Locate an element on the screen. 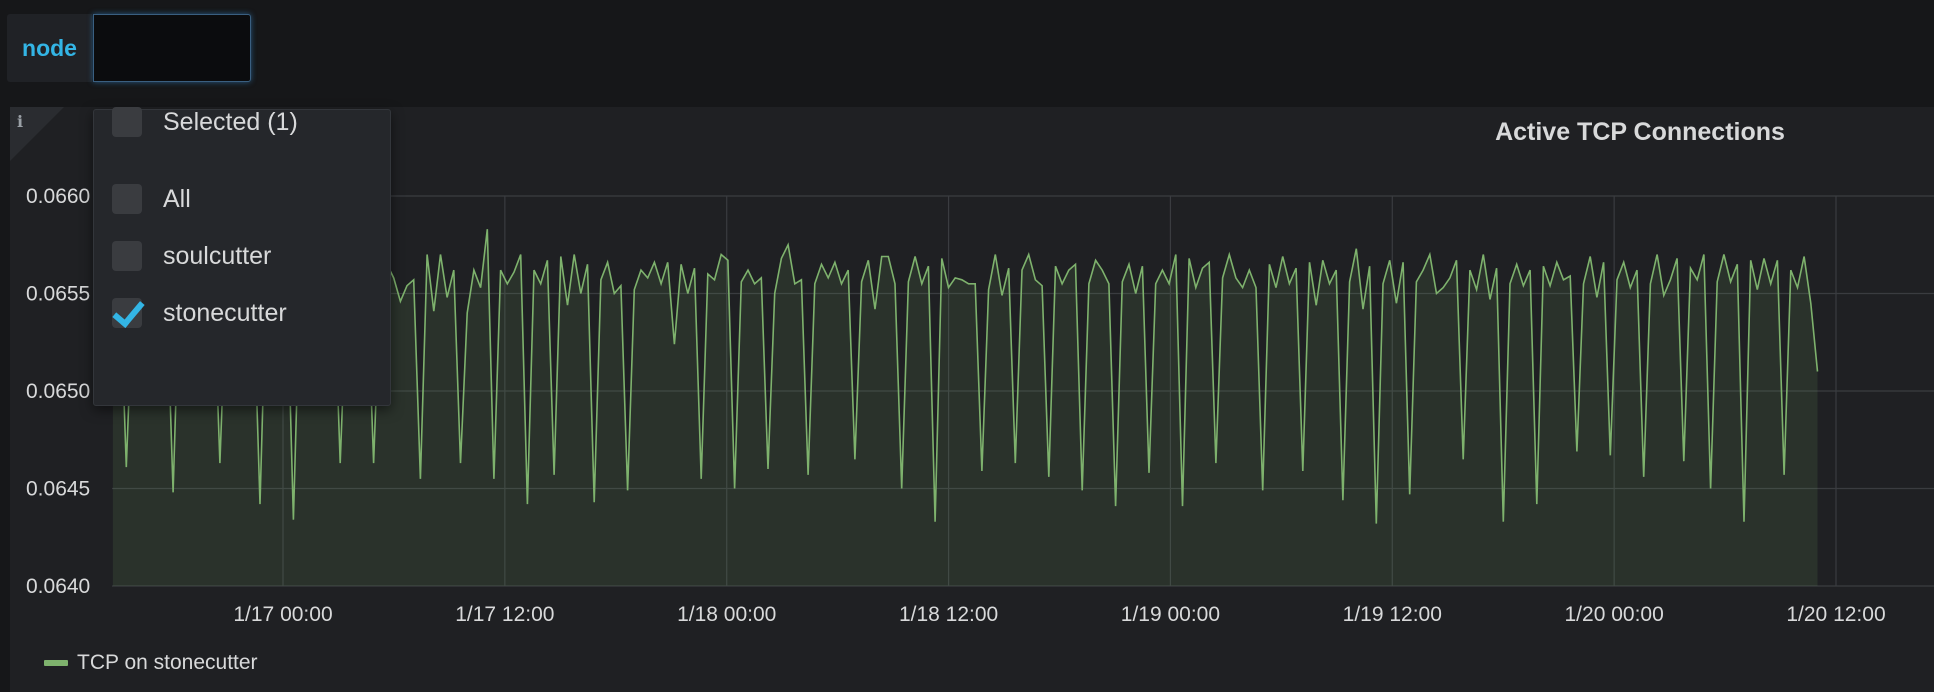 The width and height of the screenshot is (1934, 692). x-tick-label: 1/20 12:00 is located at coordinates (1835, 614).